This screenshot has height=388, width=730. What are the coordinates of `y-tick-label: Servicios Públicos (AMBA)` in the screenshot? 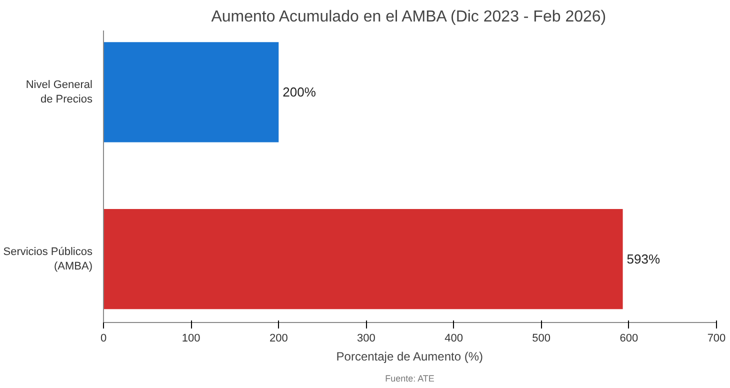 It's located at (48, 259).